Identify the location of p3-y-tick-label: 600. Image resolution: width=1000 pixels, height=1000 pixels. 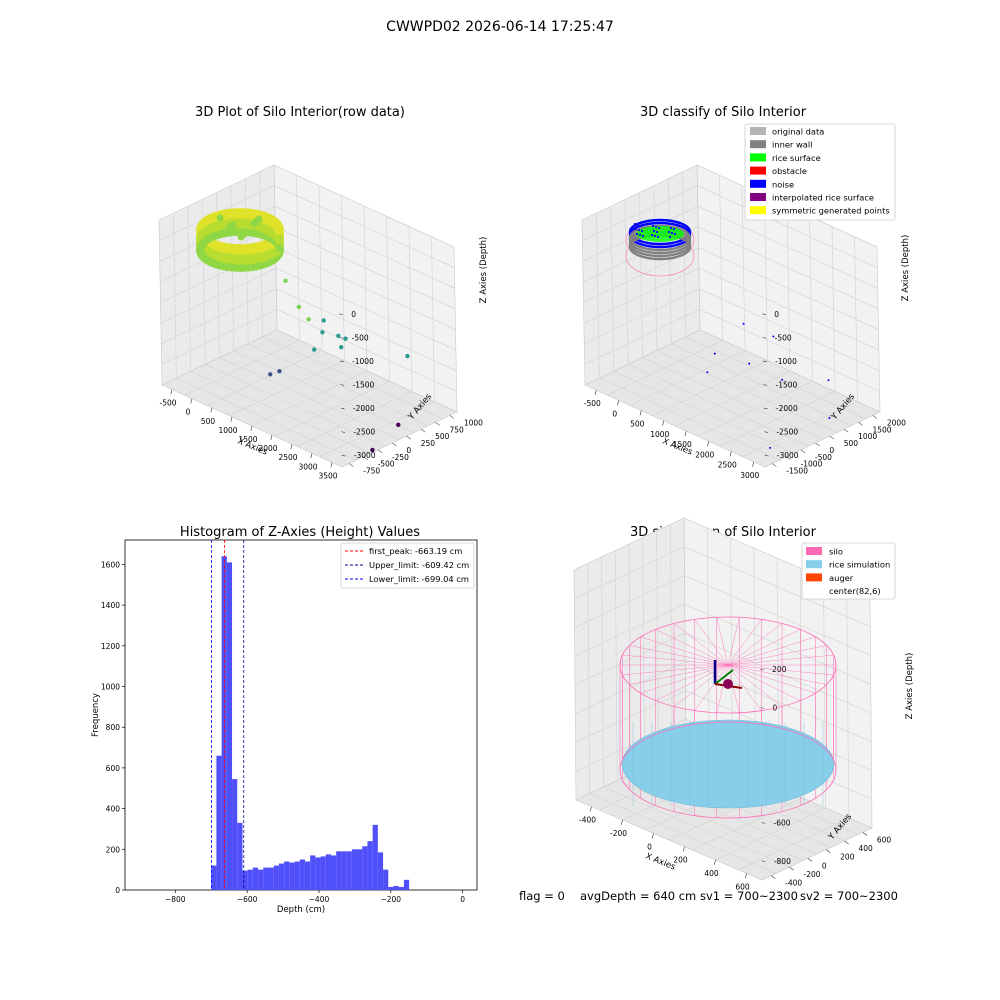
(113, 768).